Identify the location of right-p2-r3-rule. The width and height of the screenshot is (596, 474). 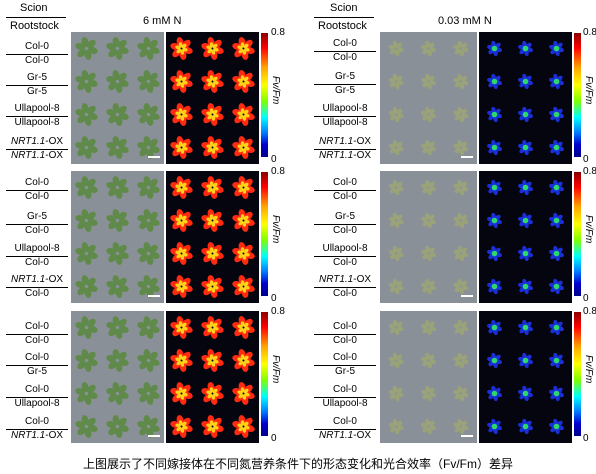
(345, 256).